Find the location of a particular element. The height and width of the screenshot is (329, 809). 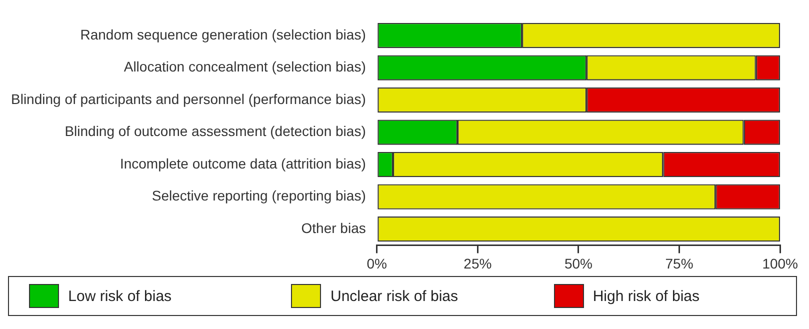

legend-label: High risk of bias is located at coordinates (646, 296).